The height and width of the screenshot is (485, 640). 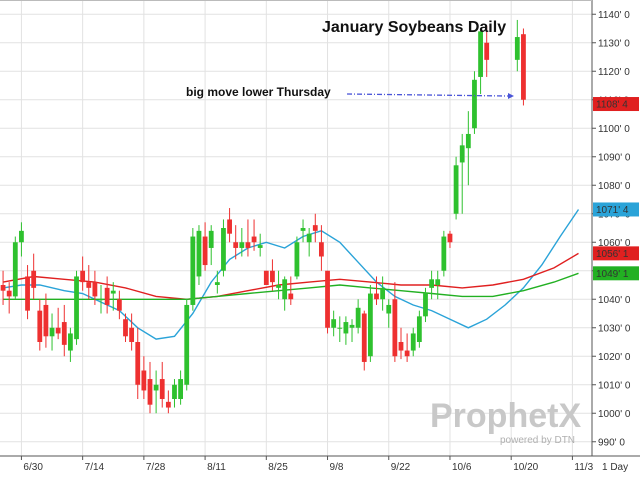 What do you see at coordinates (33, 467) in the screenshot?
I see `x-tick-label: 6/30` at bounding box center [33, 467].